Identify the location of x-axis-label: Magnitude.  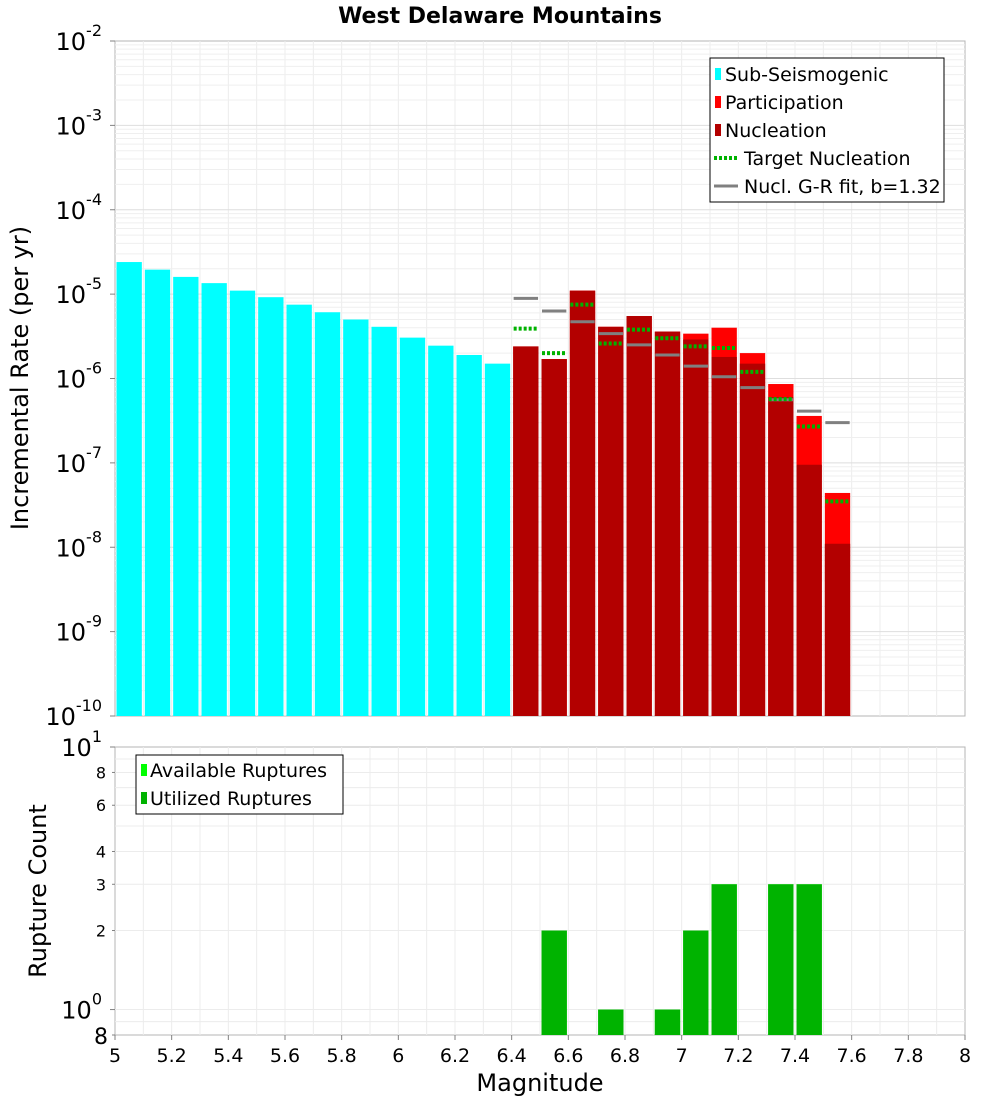
(539, 1083).